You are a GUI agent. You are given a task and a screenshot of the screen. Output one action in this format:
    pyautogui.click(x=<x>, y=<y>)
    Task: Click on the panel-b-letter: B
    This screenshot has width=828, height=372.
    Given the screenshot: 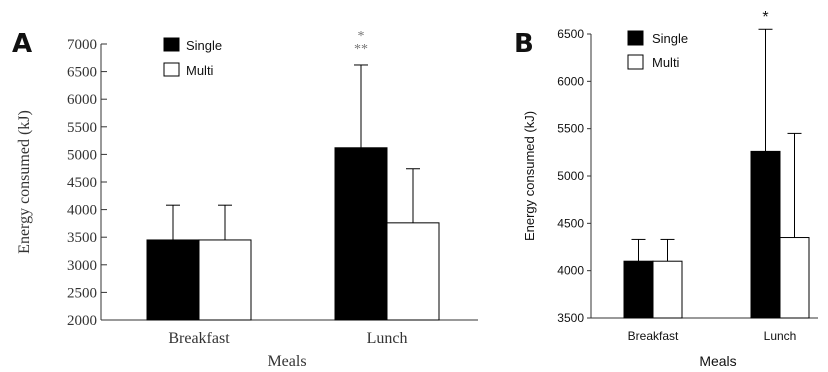 What is the action you would take?
    pyautogui.click(x=524, y=44)
    